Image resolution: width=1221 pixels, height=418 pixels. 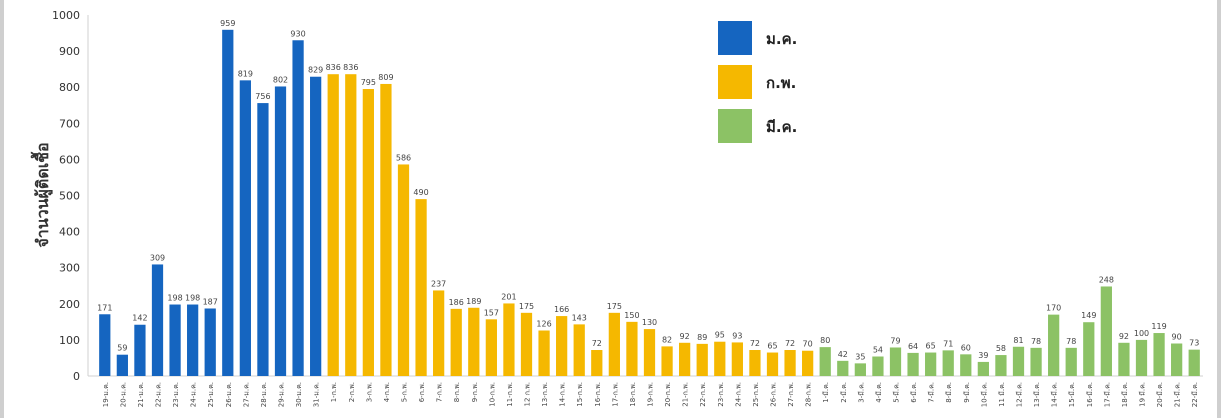 What do you see at coordinates (297, 33) in the screenshot?
I see `data-label: 930` at bounding box center [297, 33].